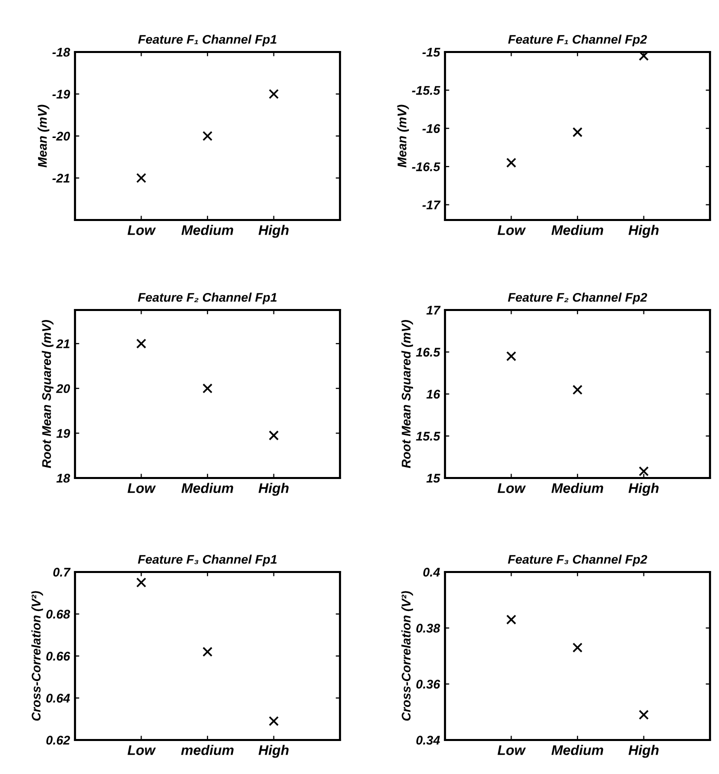 The image size is (719, 774). What do you see at coordinates (431, 129) in the screenshot?
I see `y-tick-label: -16` at bounding box center [431, 129].